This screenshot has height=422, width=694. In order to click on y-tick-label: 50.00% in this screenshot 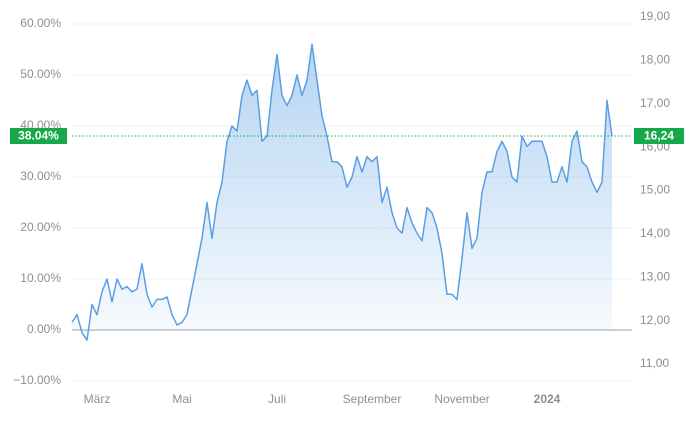, I will do `click(40, 74)`.